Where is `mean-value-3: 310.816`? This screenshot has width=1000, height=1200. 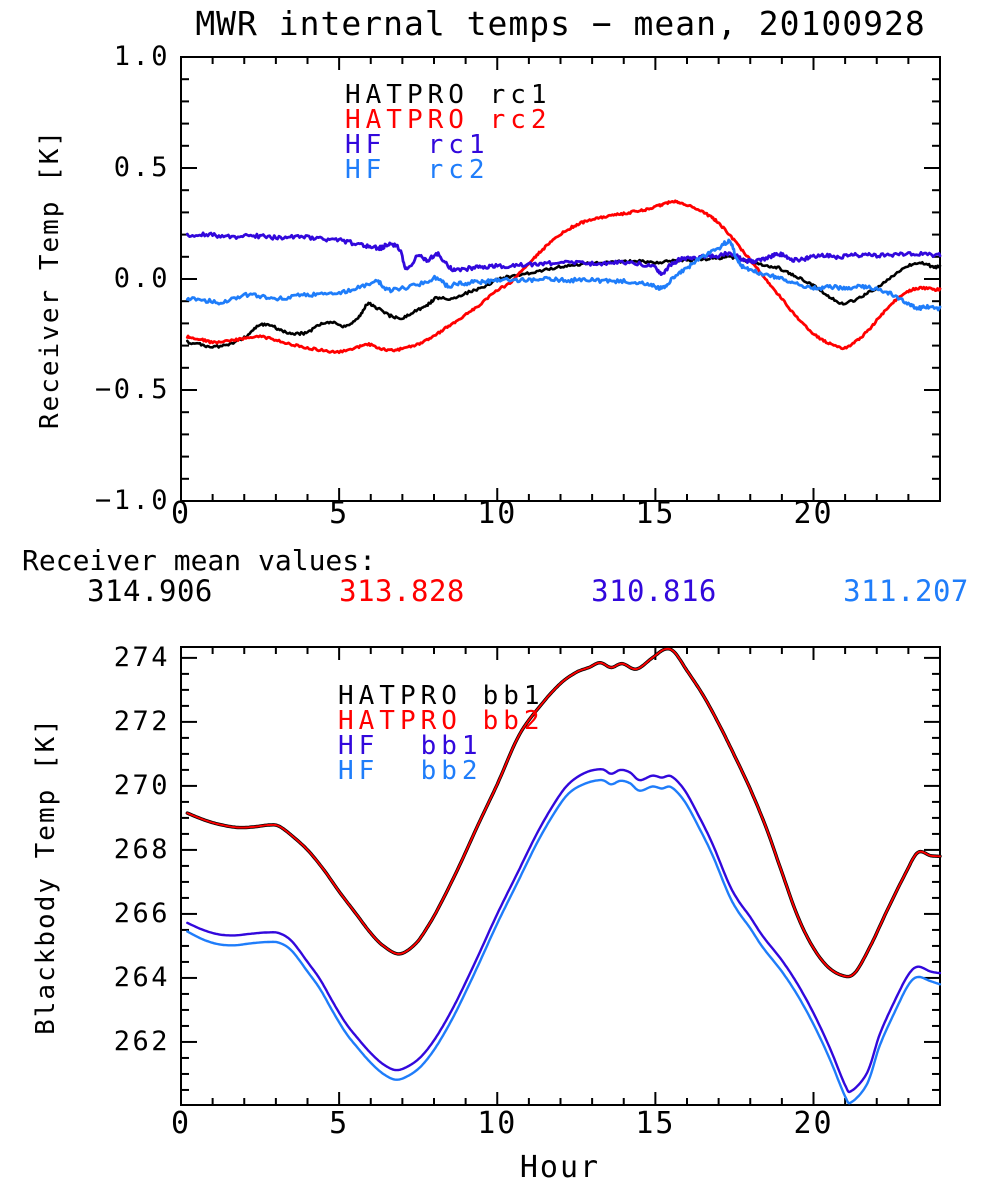 mean-value-3: 310.816 is located at coordinates (654, 591).